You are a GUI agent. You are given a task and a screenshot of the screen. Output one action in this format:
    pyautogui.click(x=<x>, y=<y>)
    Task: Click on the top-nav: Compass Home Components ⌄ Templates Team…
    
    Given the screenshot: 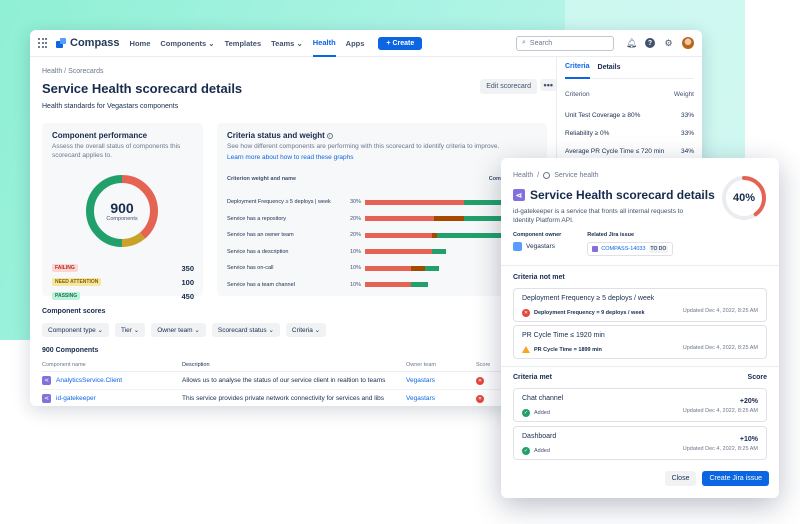 What is the action you would take?
    pyautogui.click(x=366, y=43)
    